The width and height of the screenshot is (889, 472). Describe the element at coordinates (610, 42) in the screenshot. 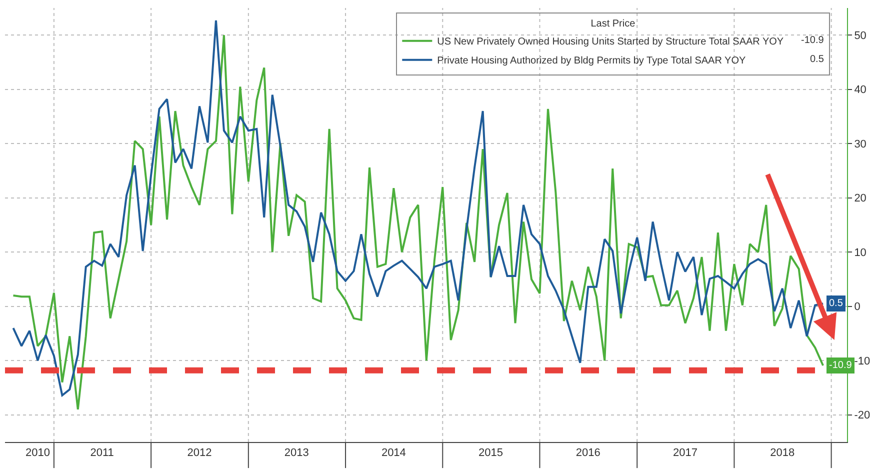

I see `legend-label: US New Privately Owned Housing Units Started by Structure Total SAAR YOY` at that location.